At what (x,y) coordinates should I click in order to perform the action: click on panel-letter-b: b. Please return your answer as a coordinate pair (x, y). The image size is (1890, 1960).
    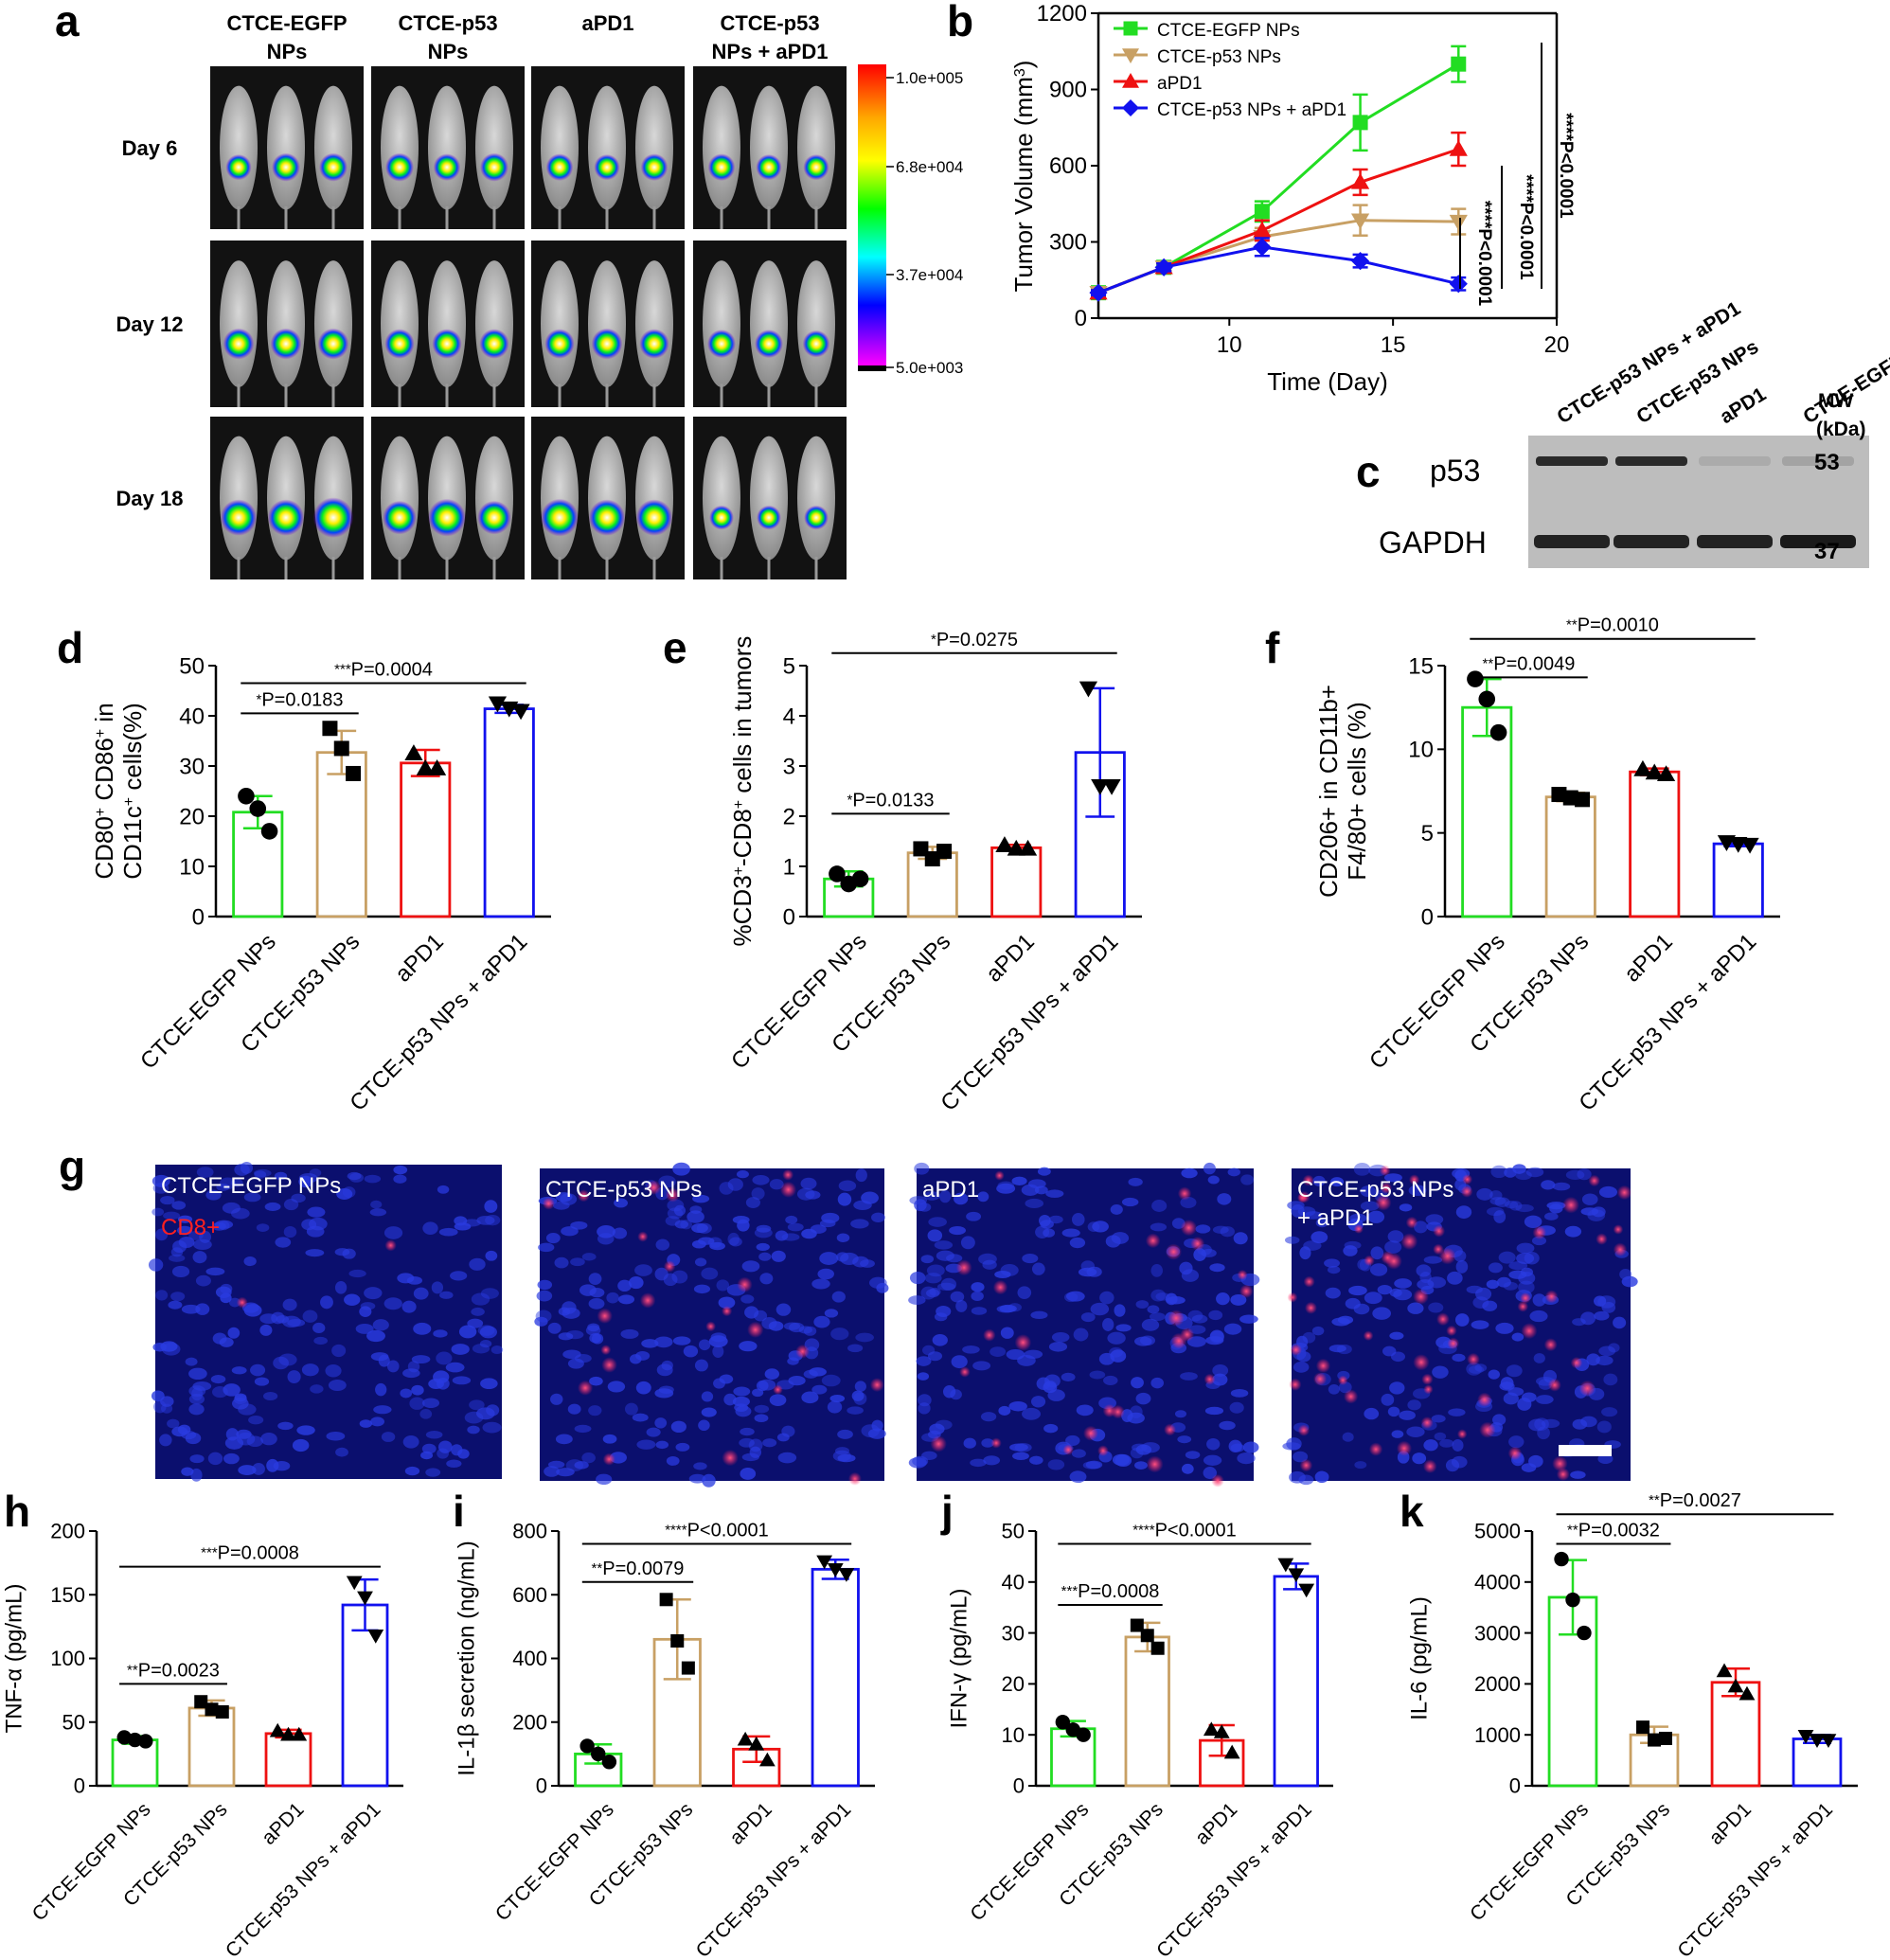
    Looking at the image, I should click on (960, 22).